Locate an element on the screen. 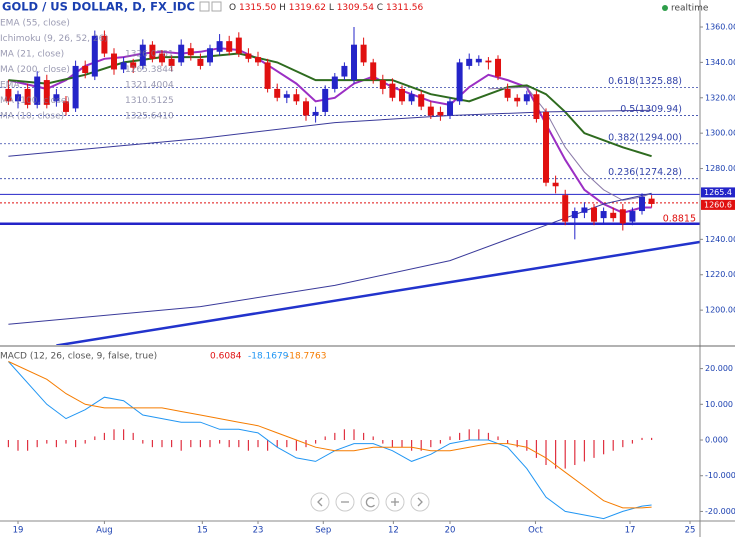 This screenshot has height=537, width=735. indicator-value: 1326.0781 is located at coordinates (149, 55).